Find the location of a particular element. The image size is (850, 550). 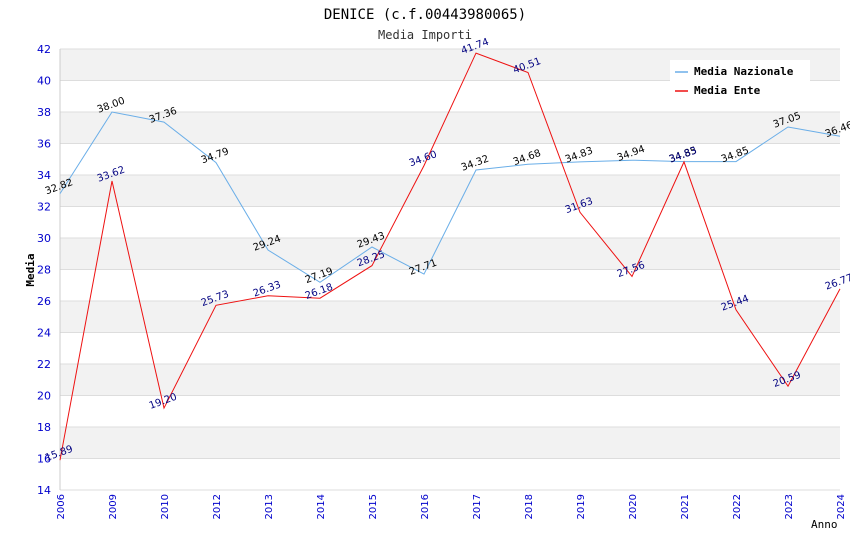

x-tick-label: 2024 is located at coordinates (841, 506).